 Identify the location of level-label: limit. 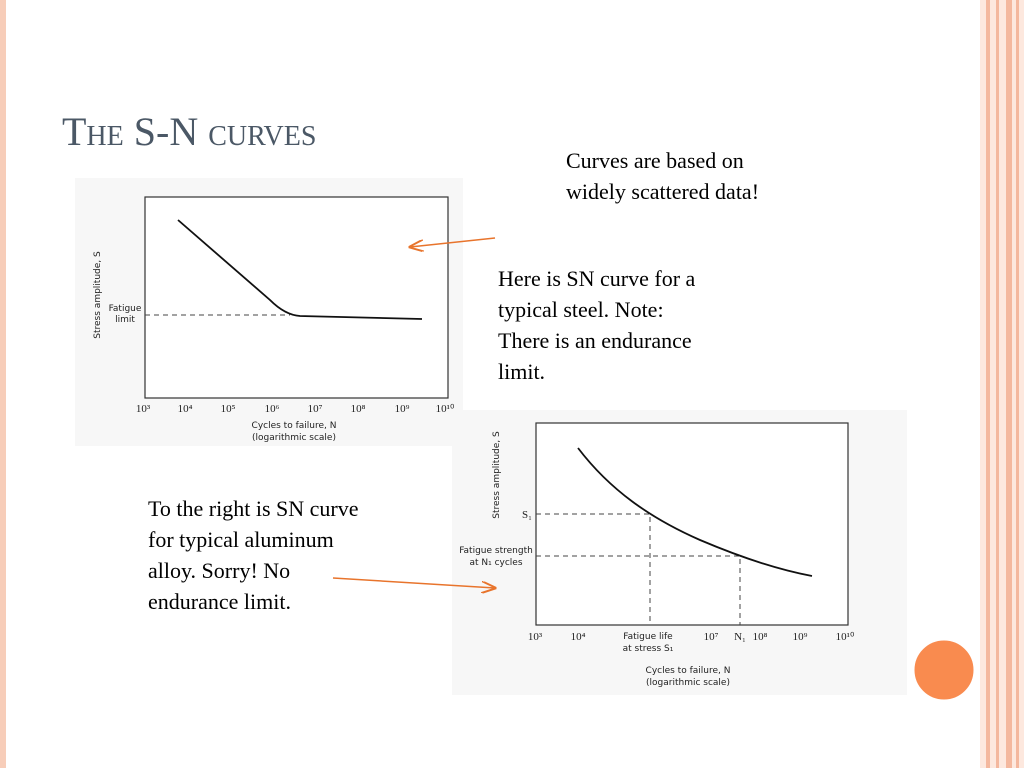
(125, 320).